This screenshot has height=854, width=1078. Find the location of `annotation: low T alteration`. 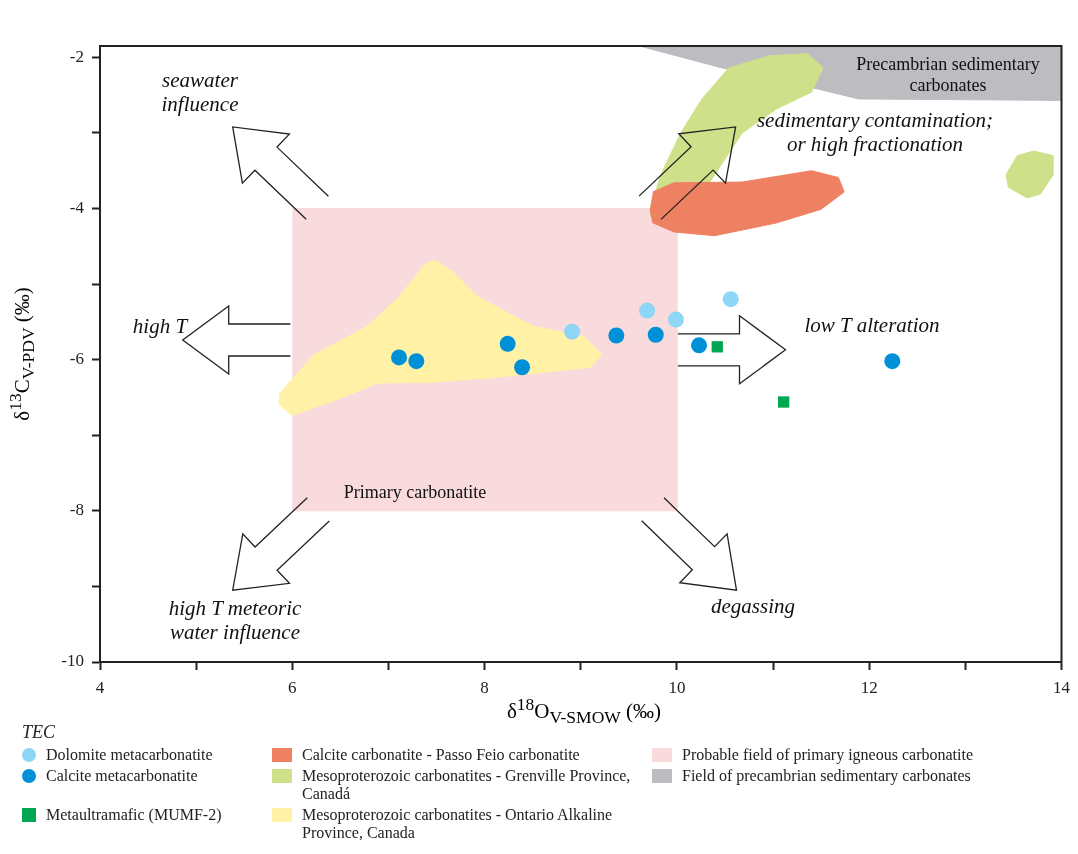

annotation: low T alteration is located at coordinates (872, 325).